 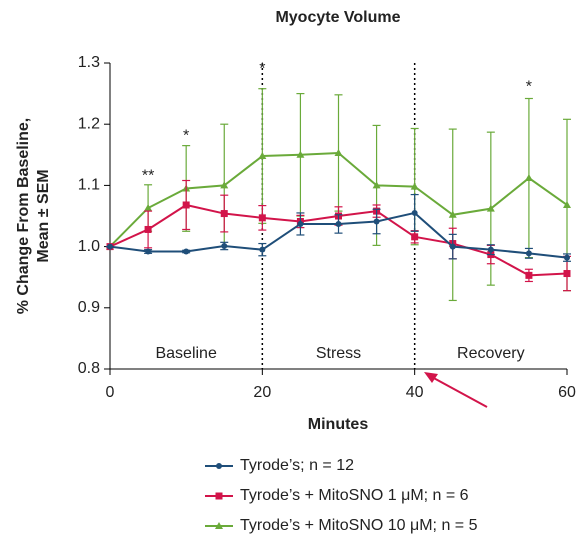 What do you see at coordinates (110, 392) in the screenshot?
I see `x-tick-label: 0` at bounding box center [110, 392].